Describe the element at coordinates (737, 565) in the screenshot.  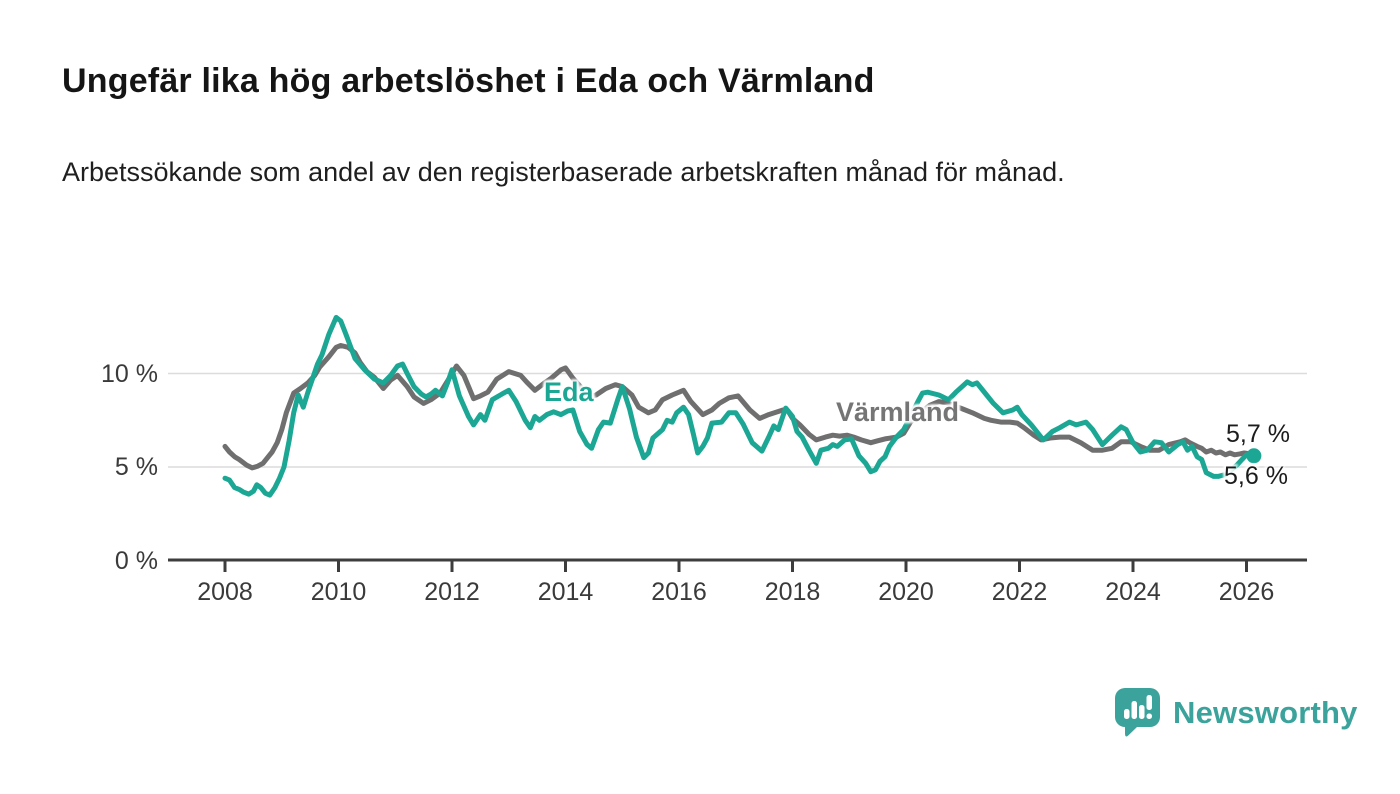
I see `x-axis` at that location.